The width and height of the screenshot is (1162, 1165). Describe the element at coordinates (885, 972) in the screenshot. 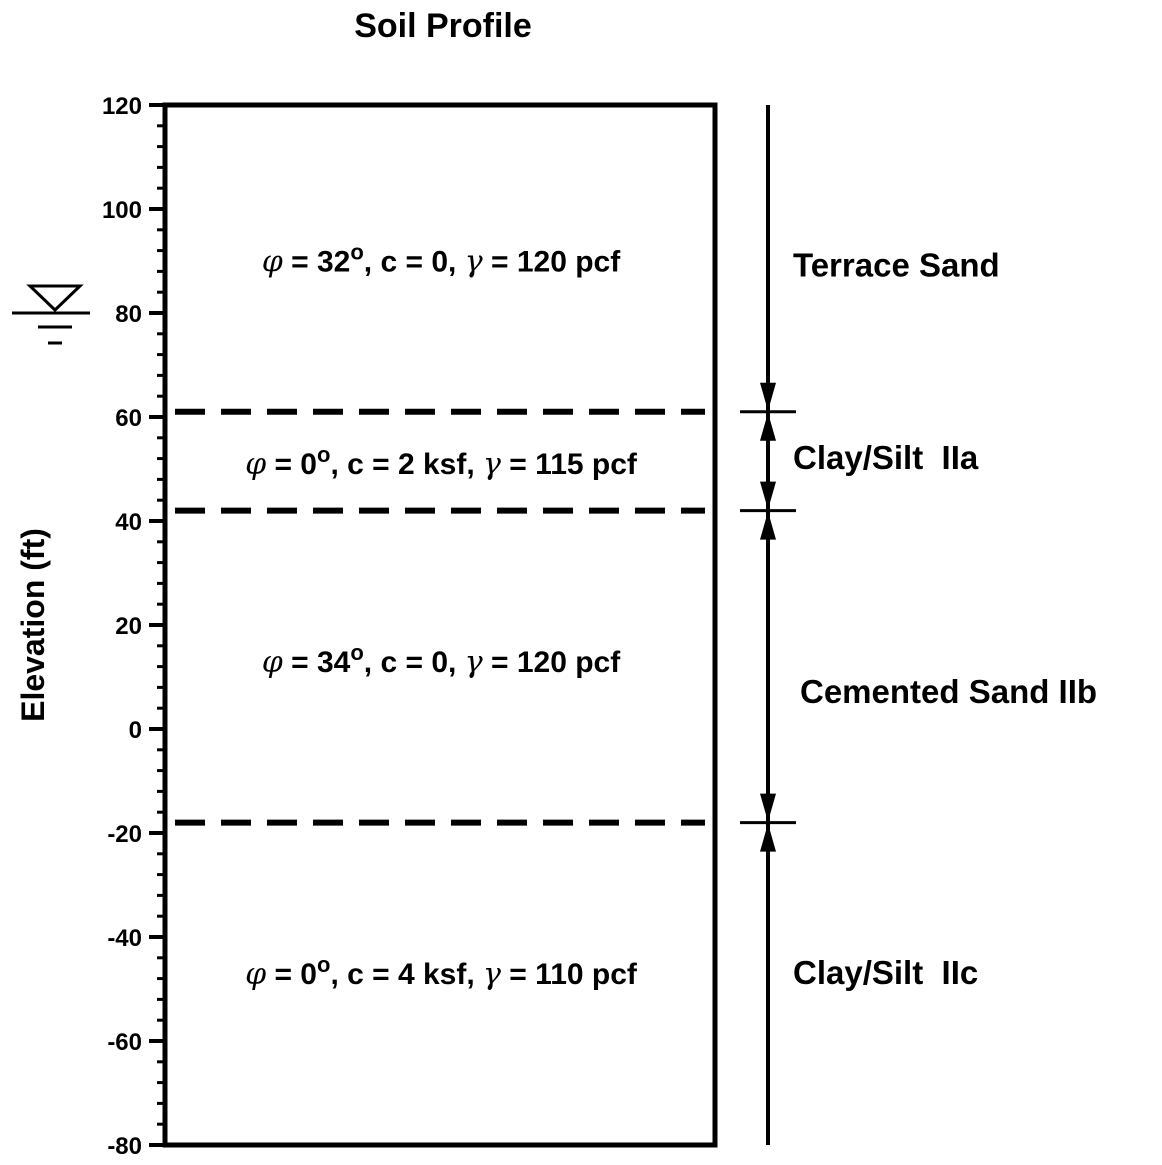

I see `layer-name: Clay/Silt IIc` at that location.